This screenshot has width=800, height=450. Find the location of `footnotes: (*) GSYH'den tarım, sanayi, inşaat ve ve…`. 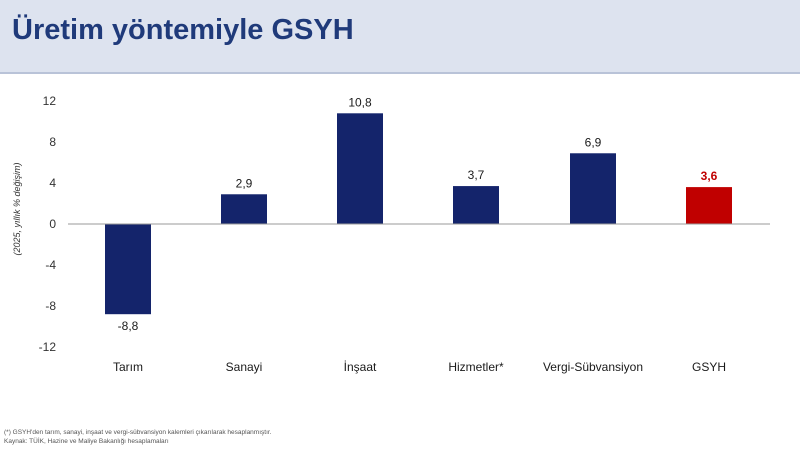

footnotes: (*) GSYH'den tarım, sanayi, inşaat ve ve… is located at coordinates (138, 437).